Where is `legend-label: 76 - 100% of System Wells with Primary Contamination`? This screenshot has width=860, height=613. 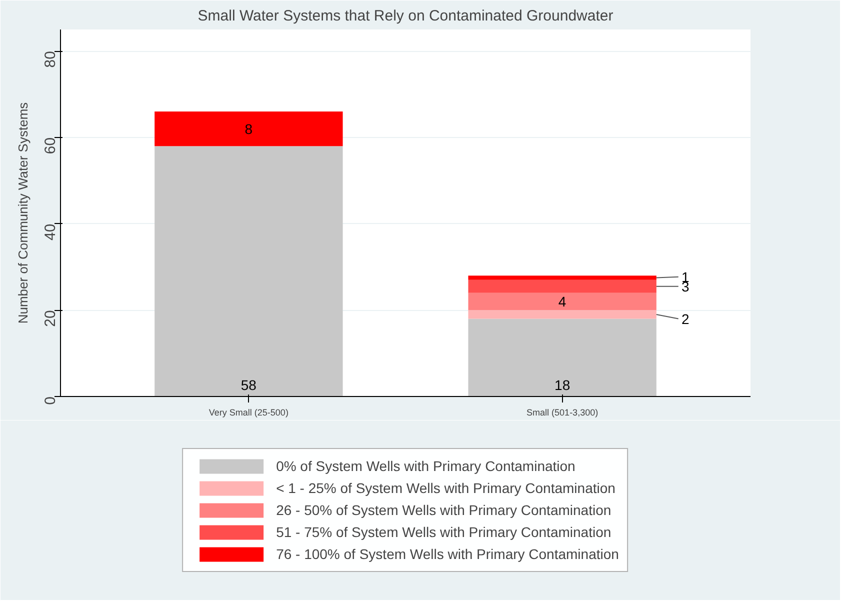 legend-label: 76 - 100% of System Wells with Primary Contamination is located at coordinates (447, 554).